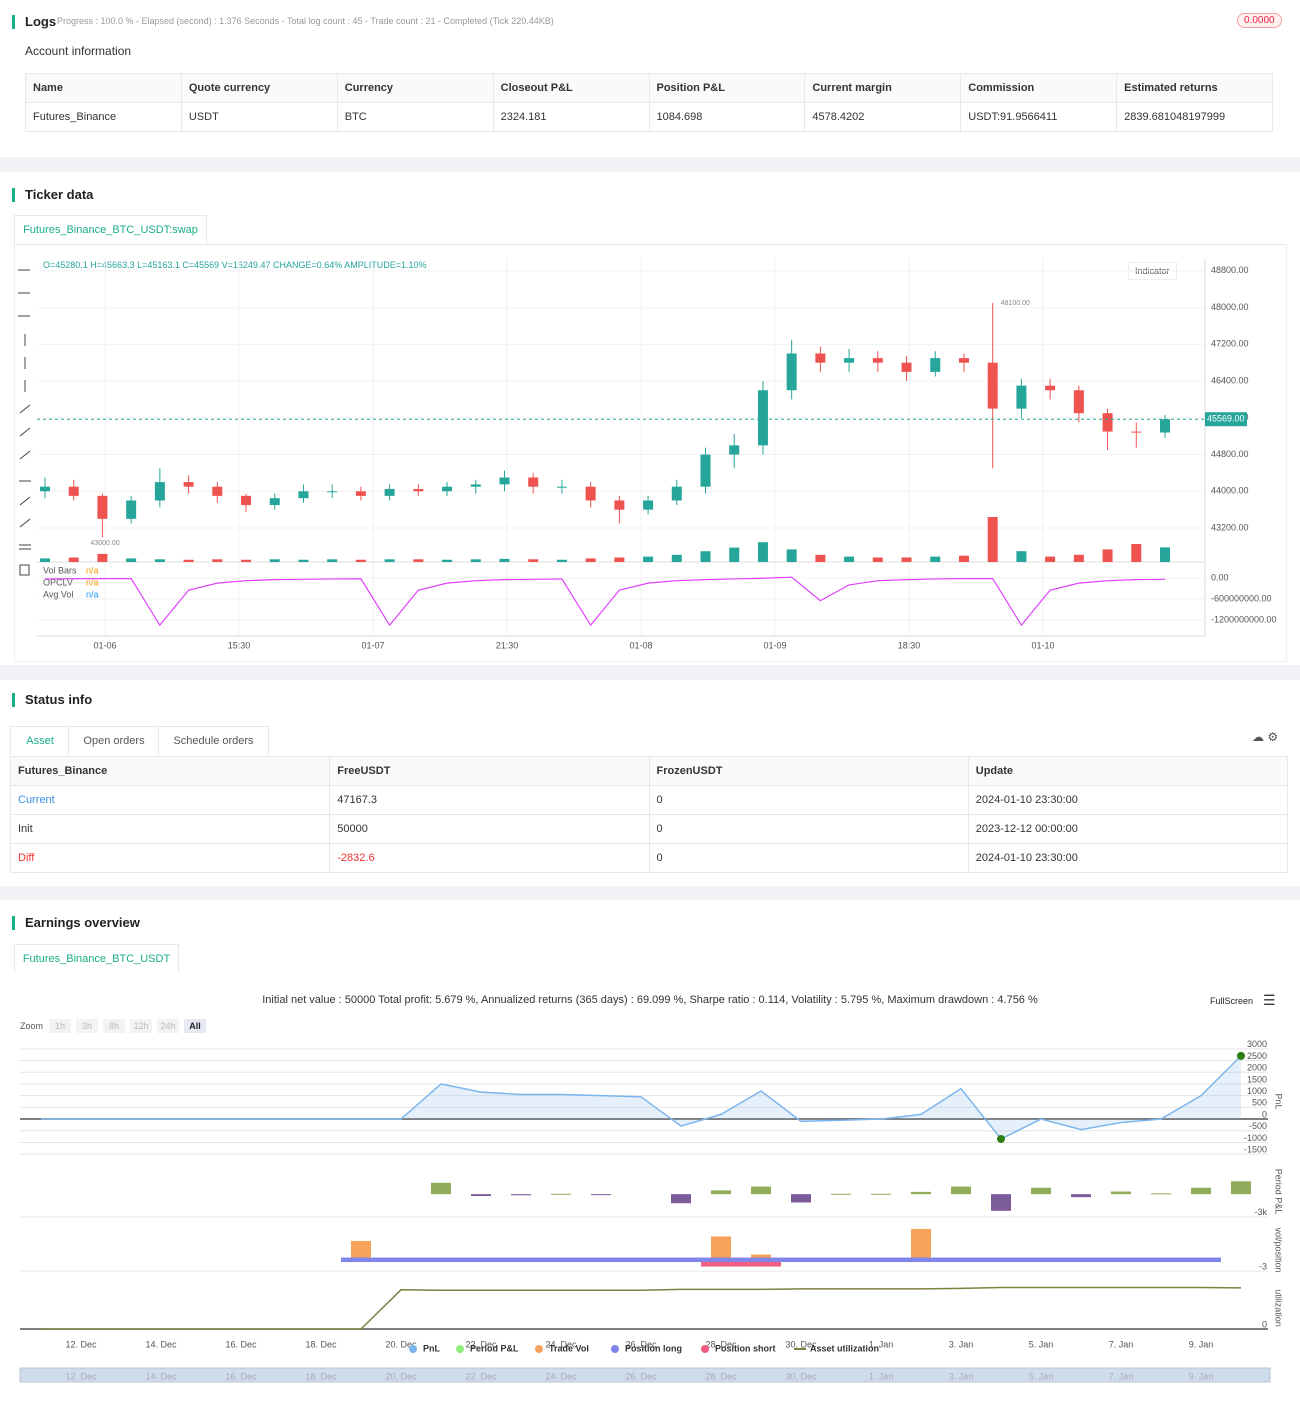  What do you see at coordinates (110, 229) in the screenshot?
I see `tab: Futures_Binance_BTC_USDT:swap` at bounding box center [110, 229].